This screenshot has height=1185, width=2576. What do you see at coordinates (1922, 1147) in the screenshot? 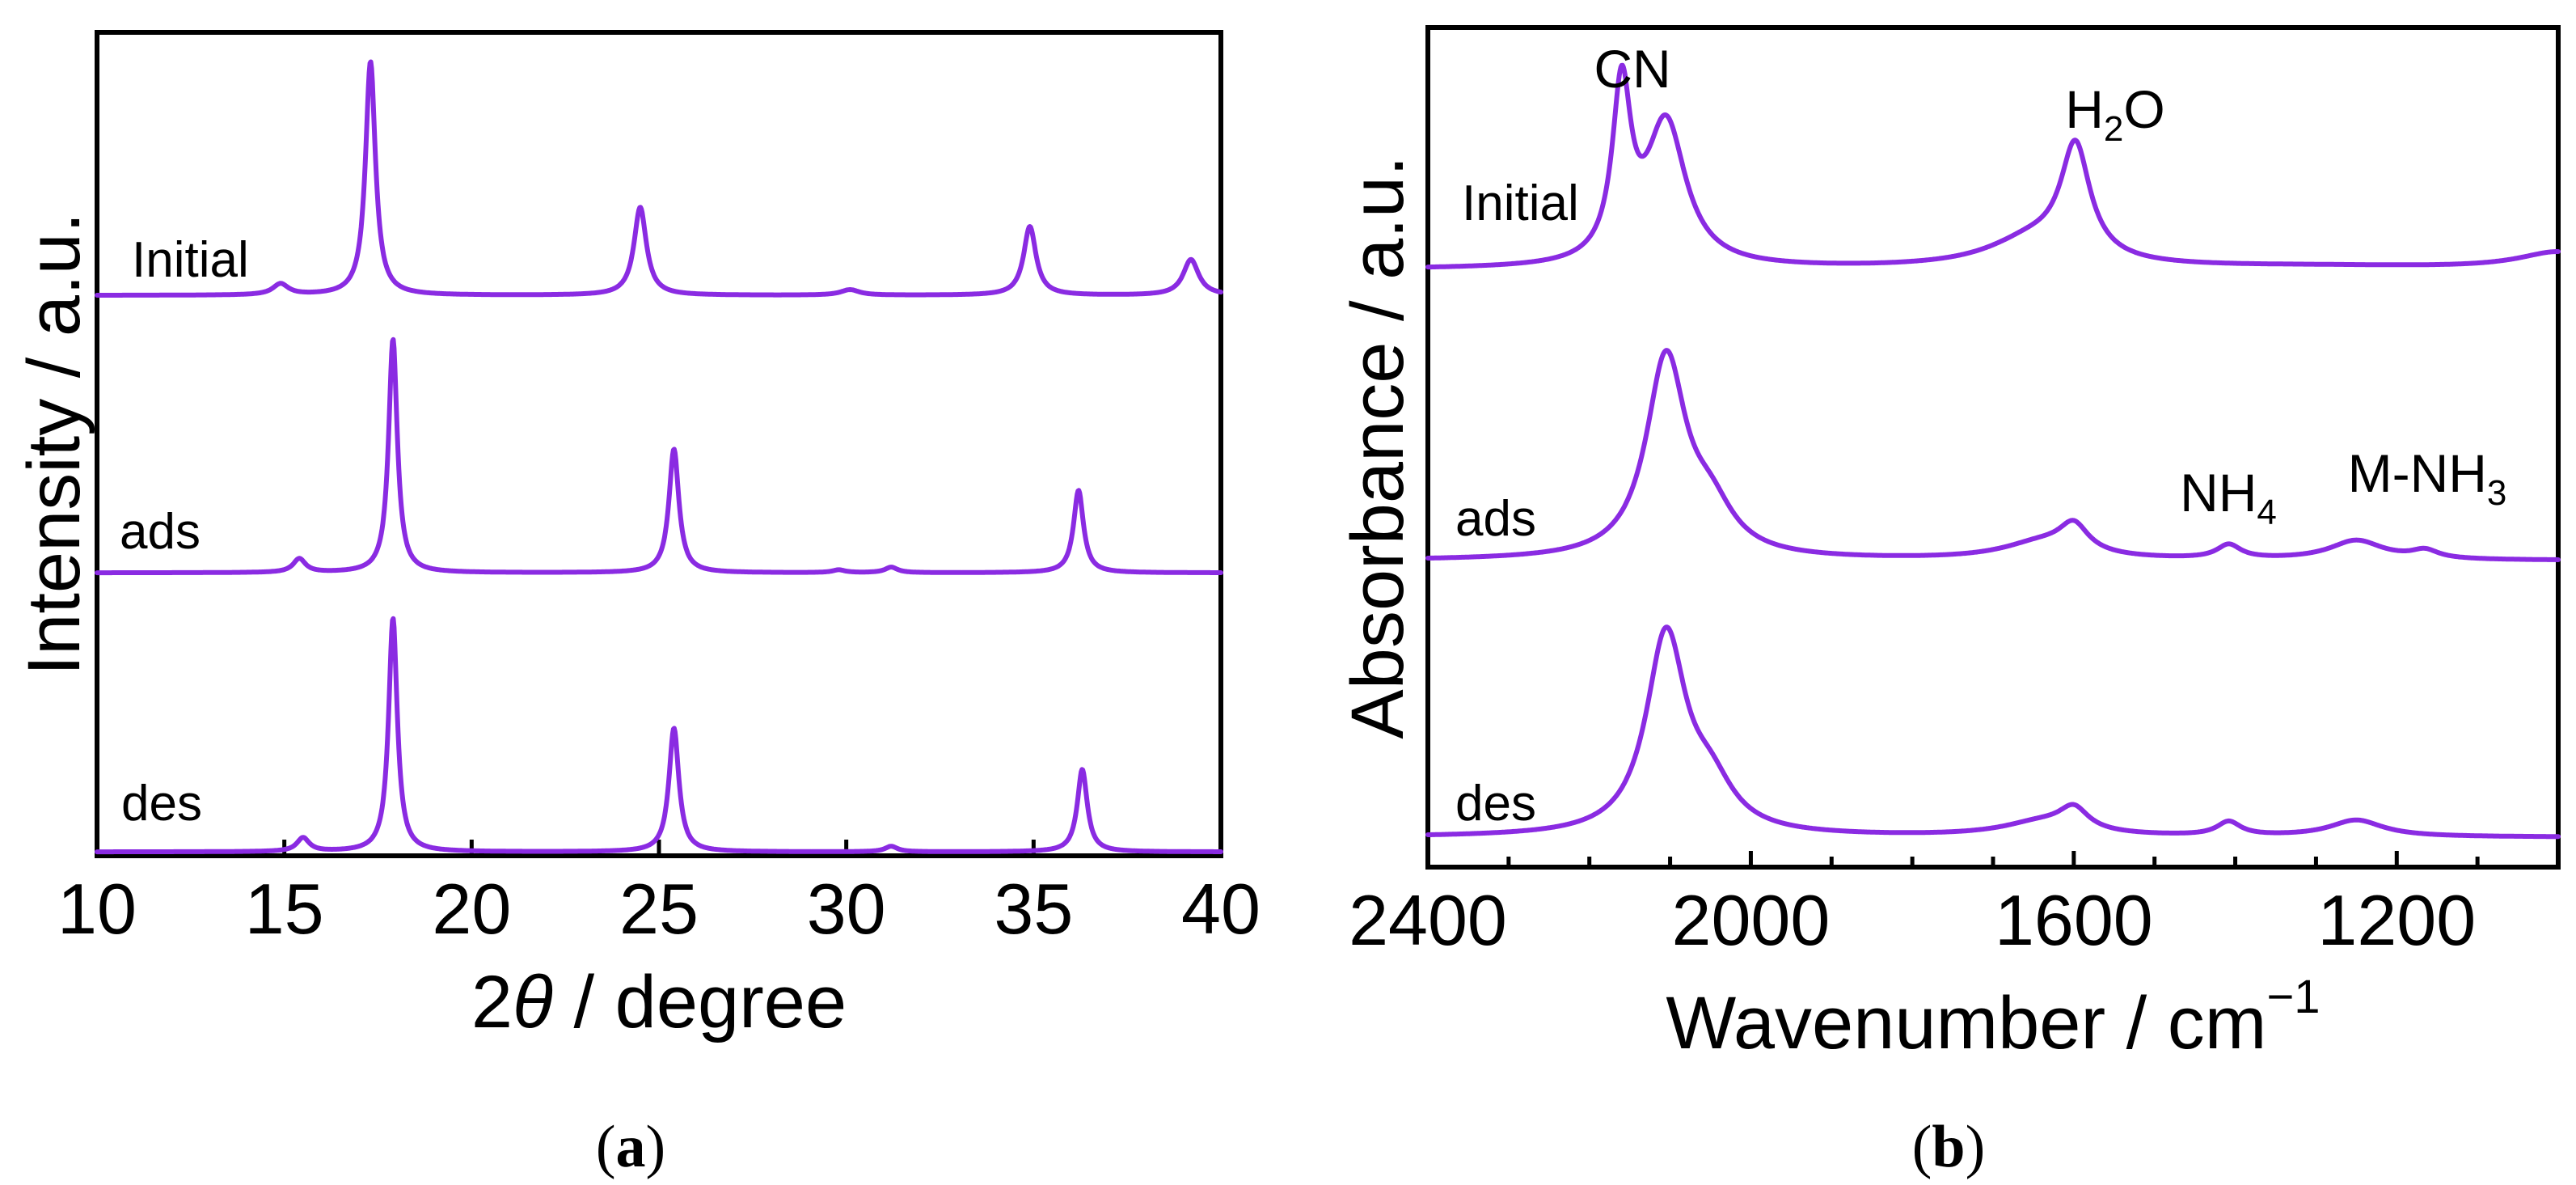
I see `panel-b-caption-open: (` at bounding box center [1922, 1147].